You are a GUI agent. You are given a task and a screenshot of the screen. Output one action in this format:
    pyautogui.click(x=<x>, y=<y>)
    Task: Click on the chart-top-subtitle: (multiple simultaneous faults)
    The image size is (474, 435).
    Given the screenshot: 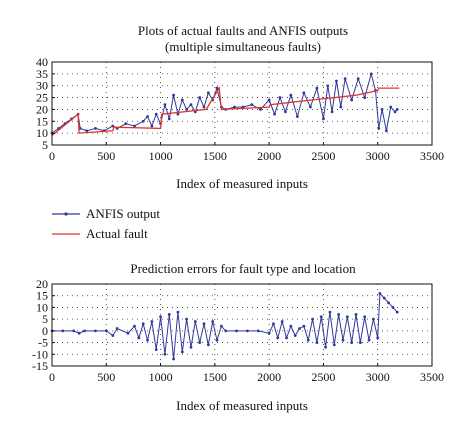 What is the action you would take?
    pyautogui.click(x=243, y=46)
    